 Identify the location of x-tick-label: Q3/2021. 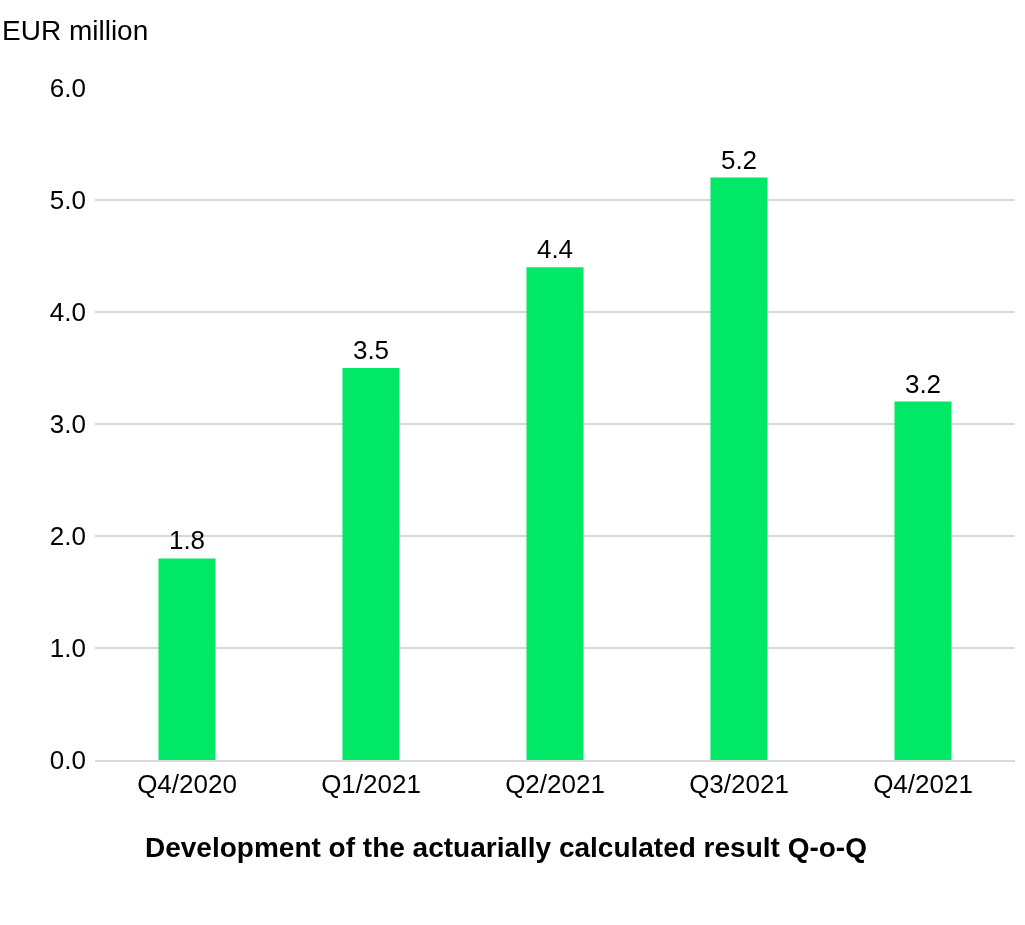
(739, 784).